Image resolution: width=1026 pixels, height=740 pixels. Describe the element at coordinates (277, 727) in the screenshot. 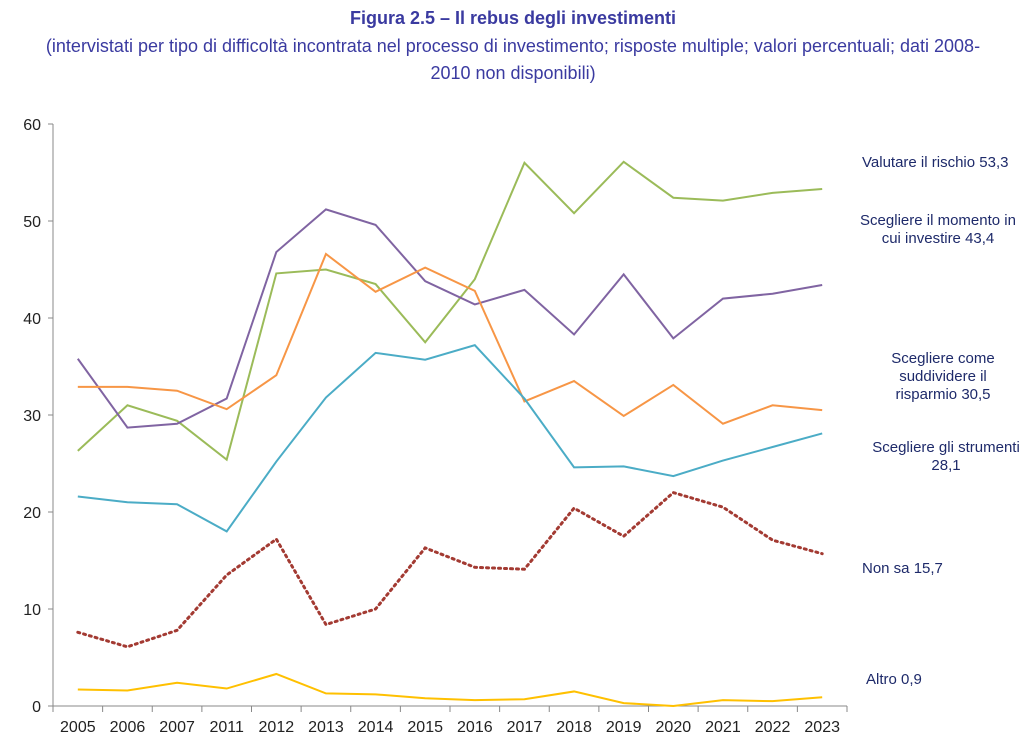

I see `x-tick-label: 2012` at that location.